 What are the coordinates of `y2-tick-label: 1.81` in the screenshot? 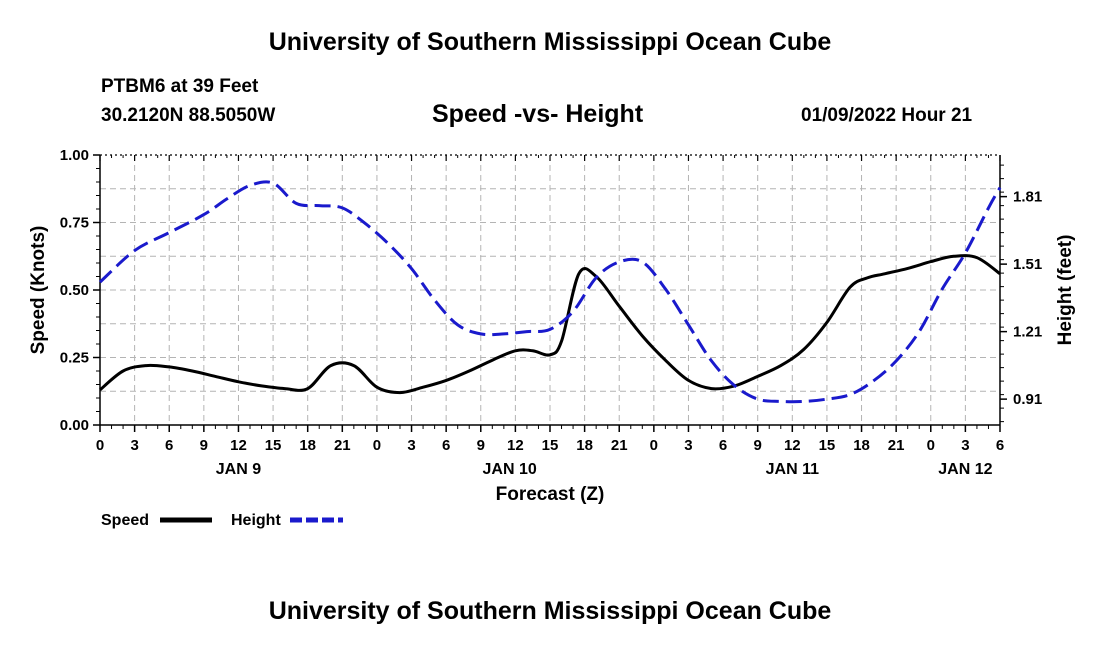 It's located at (1027, 197).